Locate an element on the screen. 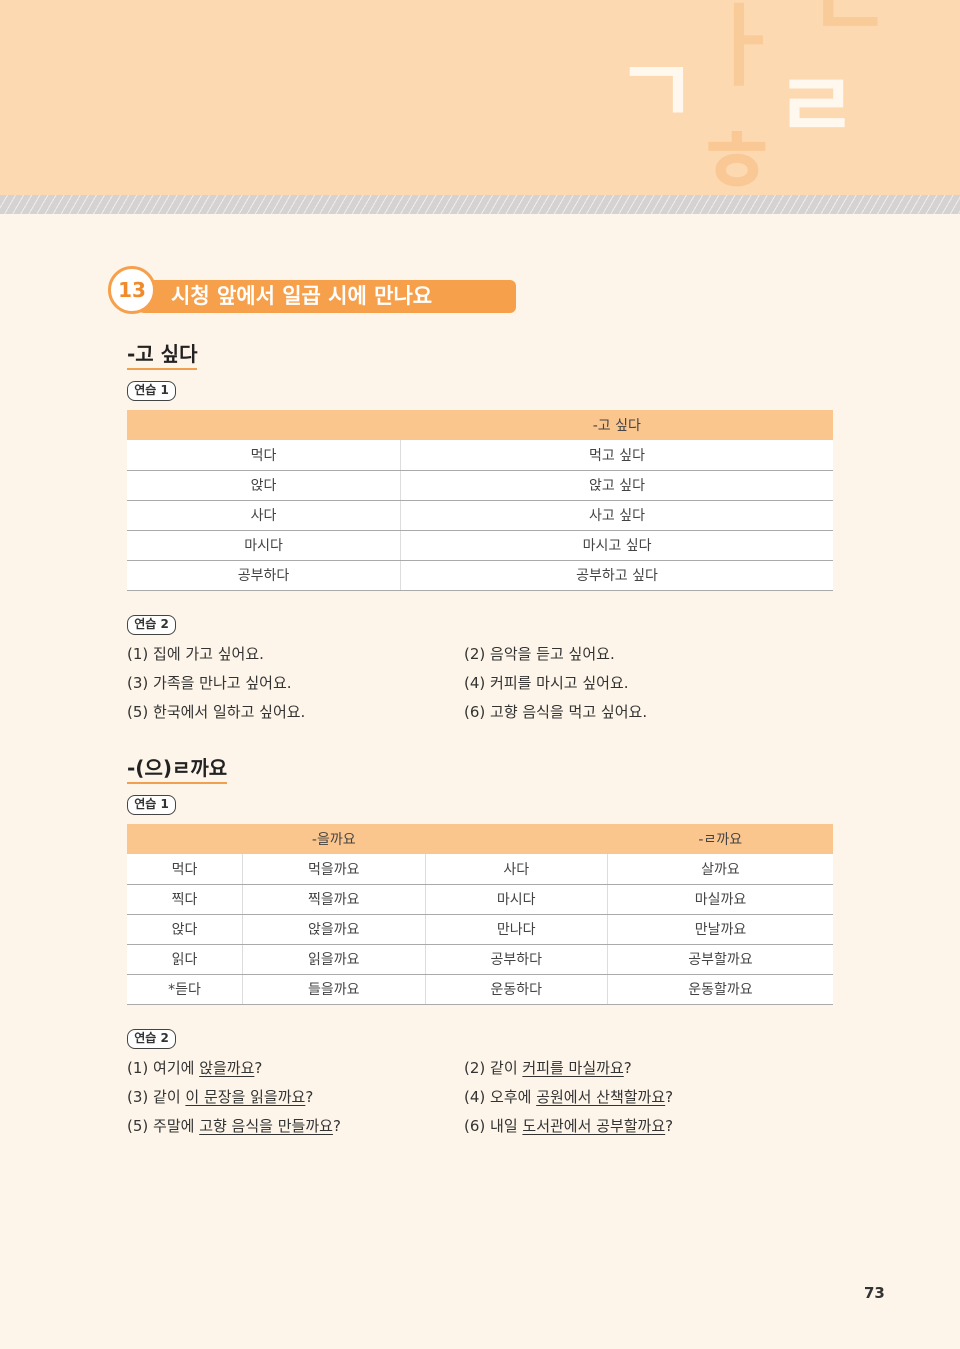 The image size is (960, 1349). table-row: 공부하다 공부하고 싶다 is located at coordinates (480, 575).